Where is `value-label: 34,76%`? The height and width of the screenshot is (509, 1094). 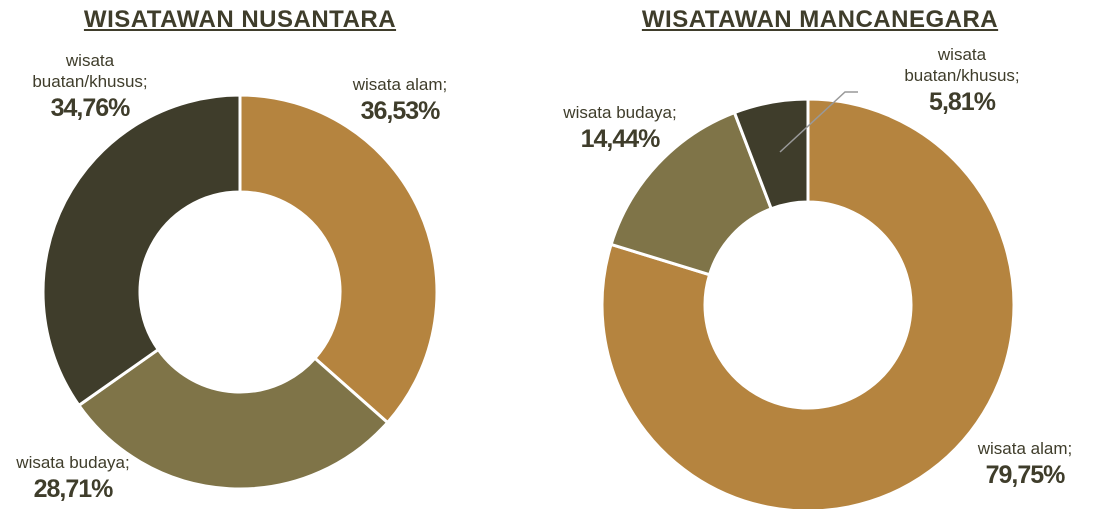
value-label: 34,76% is located at coordinates (90, 108).